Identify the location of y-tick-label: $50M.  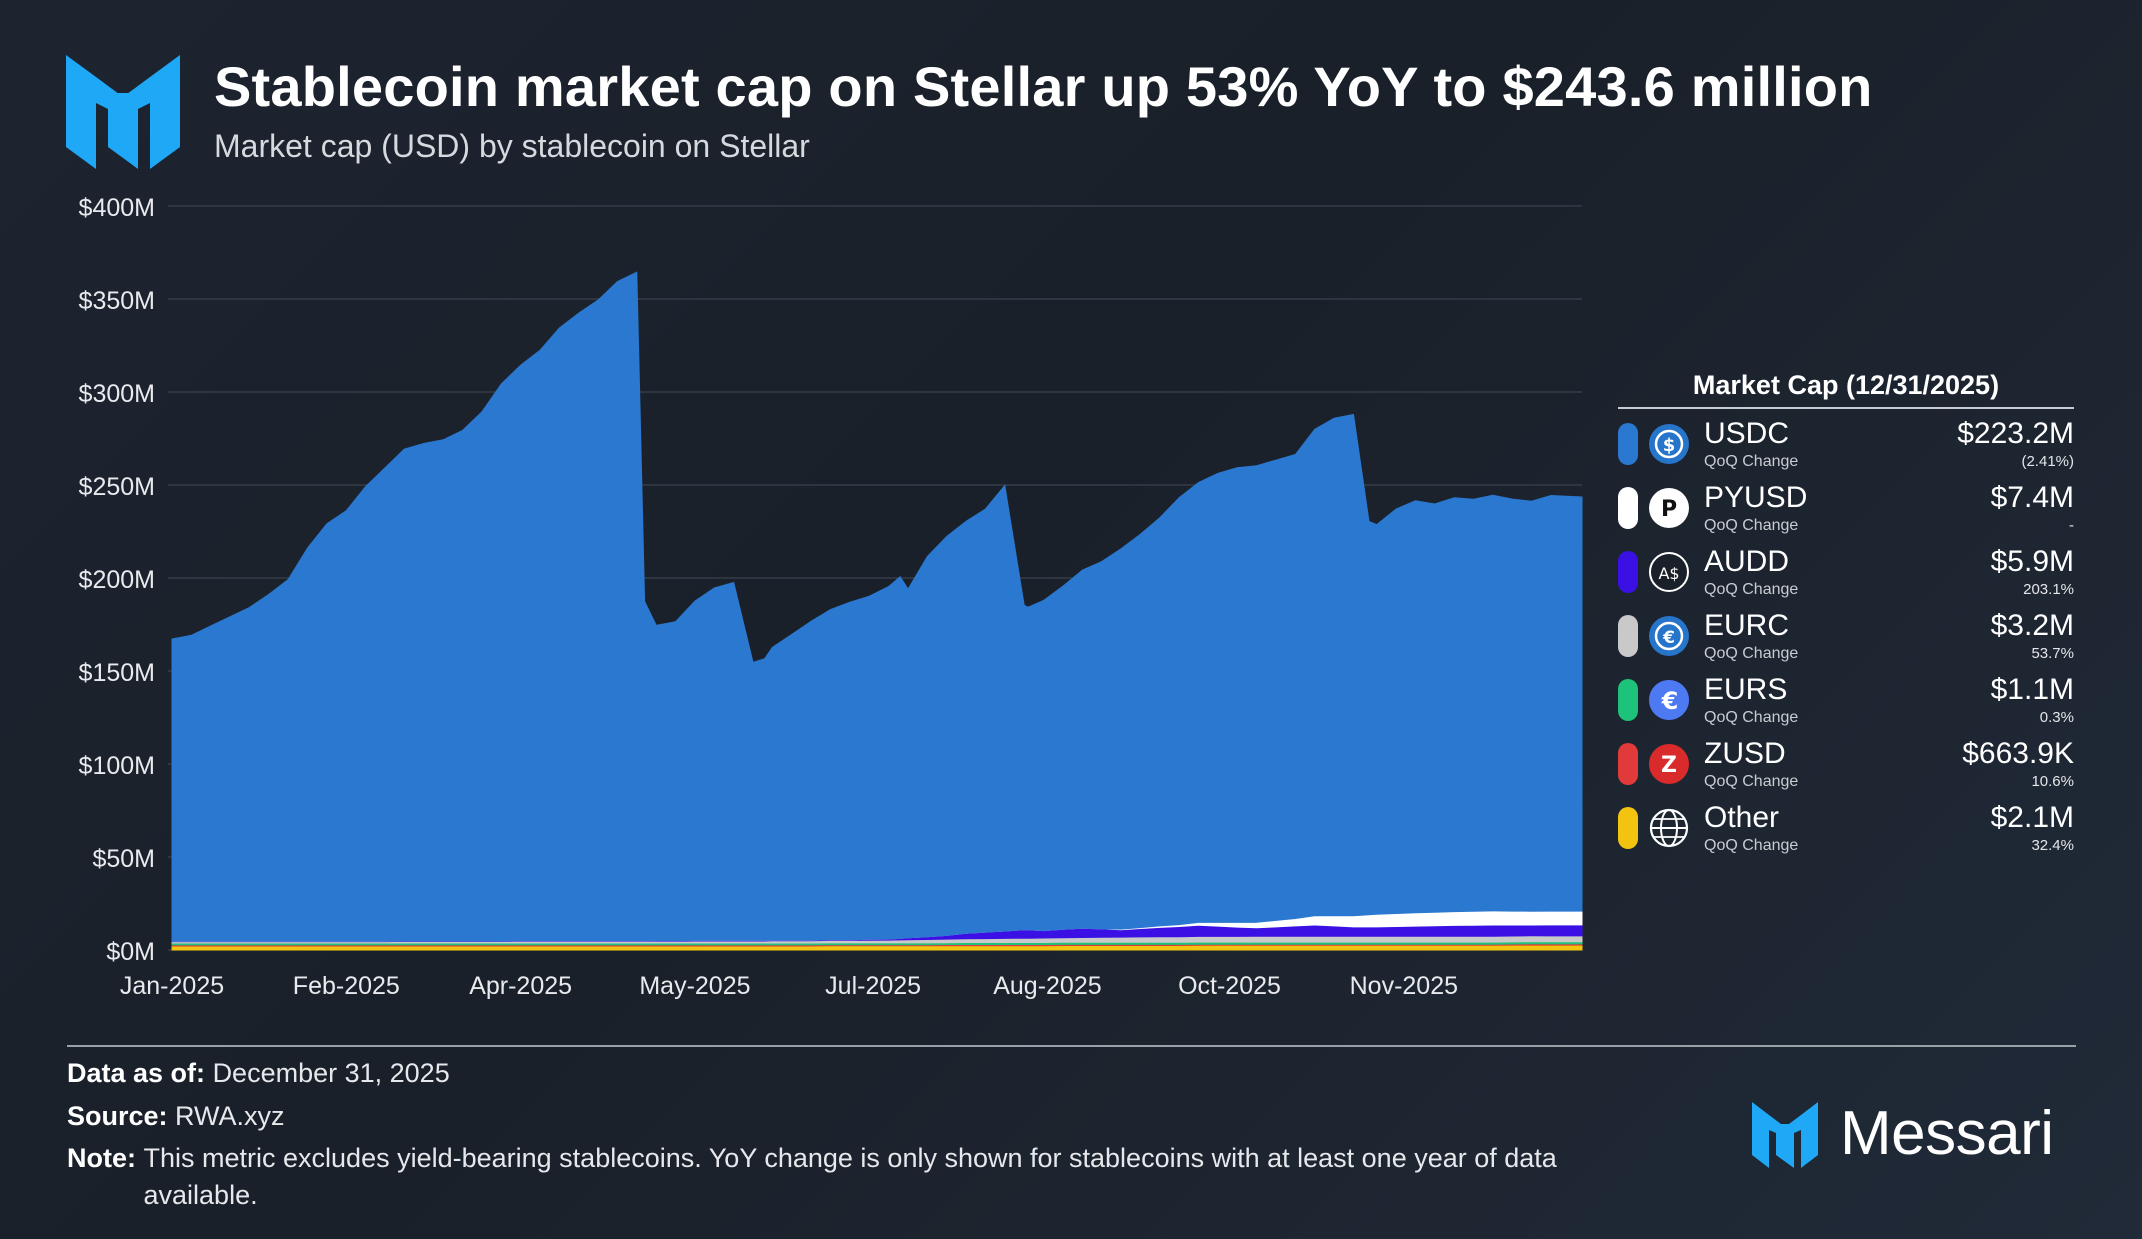
(123, 859).